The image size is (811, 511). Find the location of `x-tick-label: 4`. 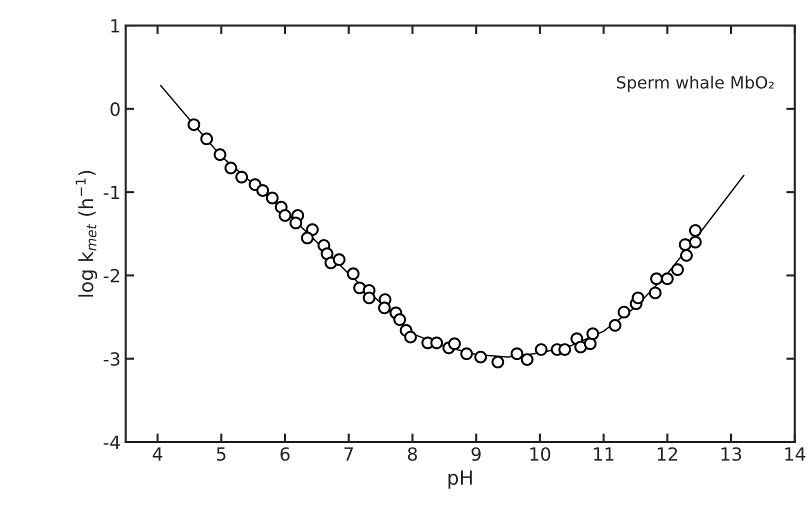

x-tick-label: 4 is located at coordinates (157, 454).